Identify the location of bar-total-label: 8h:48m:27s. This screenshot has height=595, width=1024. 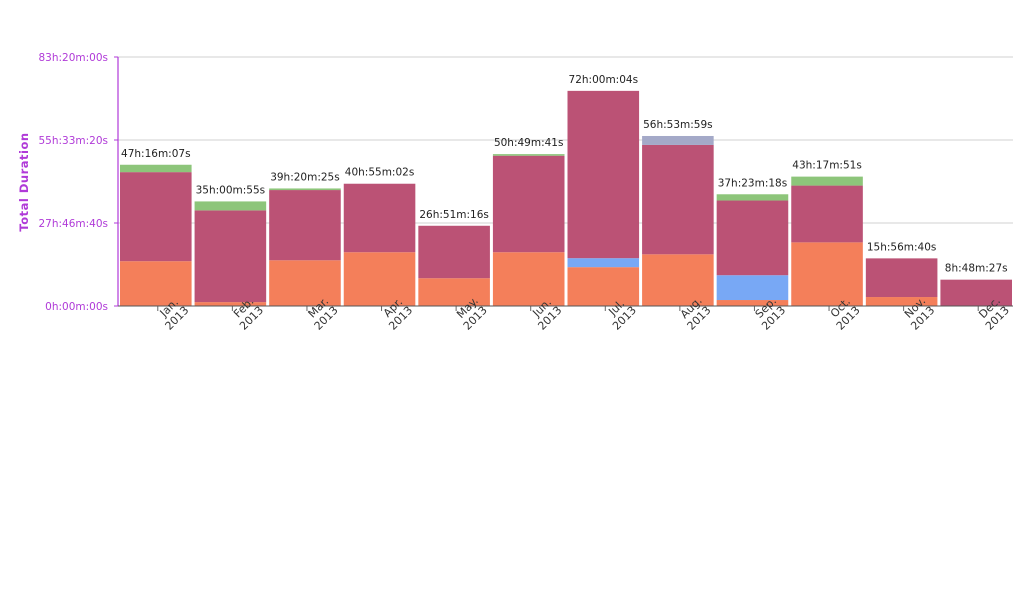
(976, 269).